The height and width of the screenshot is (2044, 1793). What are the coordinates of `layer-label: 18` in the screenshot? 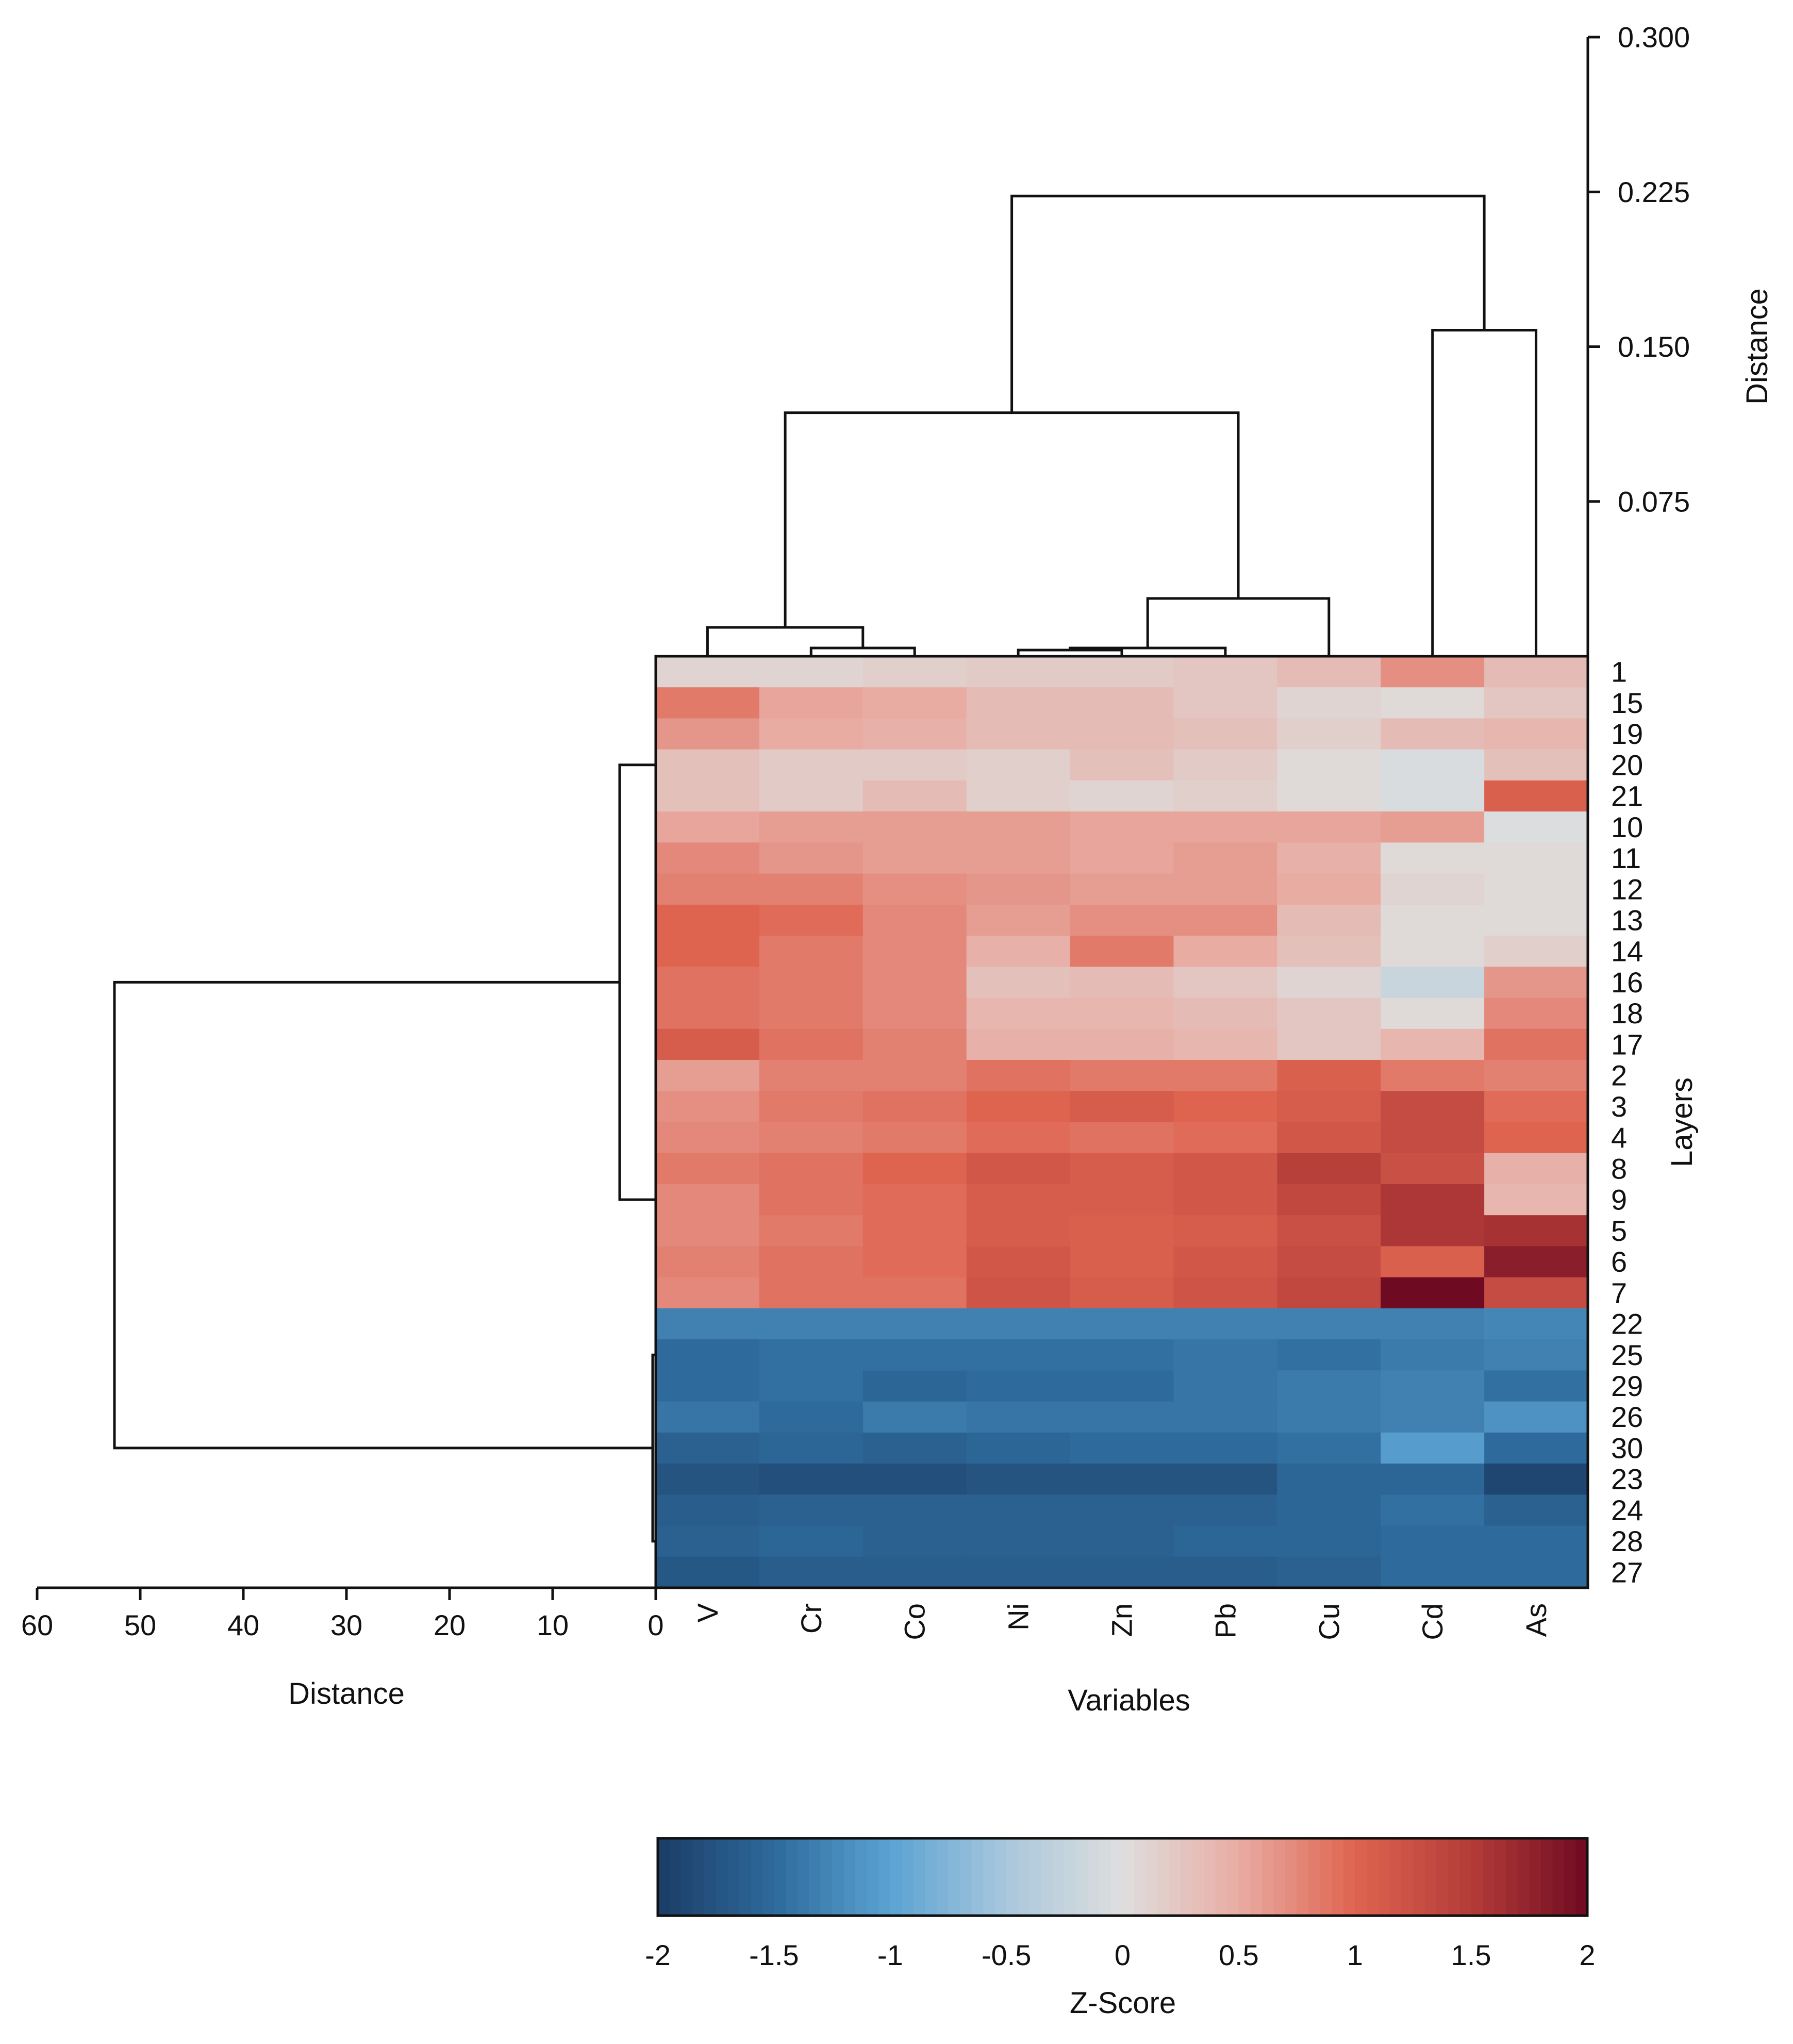 It's located at (1627, 1013).